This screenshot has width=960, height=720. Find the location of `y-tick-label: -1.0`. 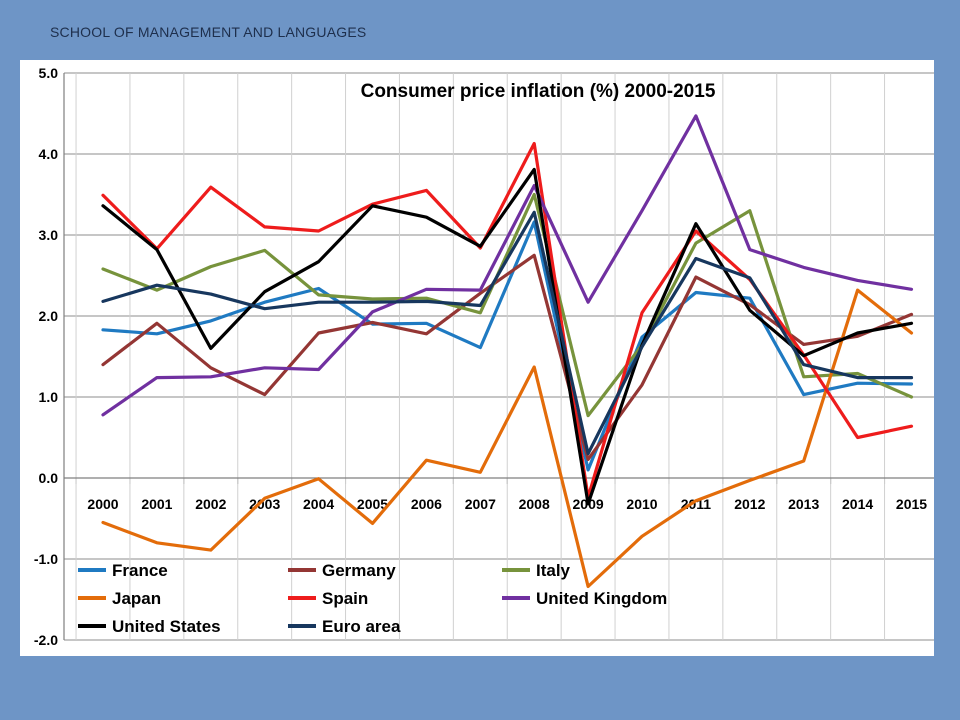

y-tick-label: -1.0 is located at coordinates (46, 559).